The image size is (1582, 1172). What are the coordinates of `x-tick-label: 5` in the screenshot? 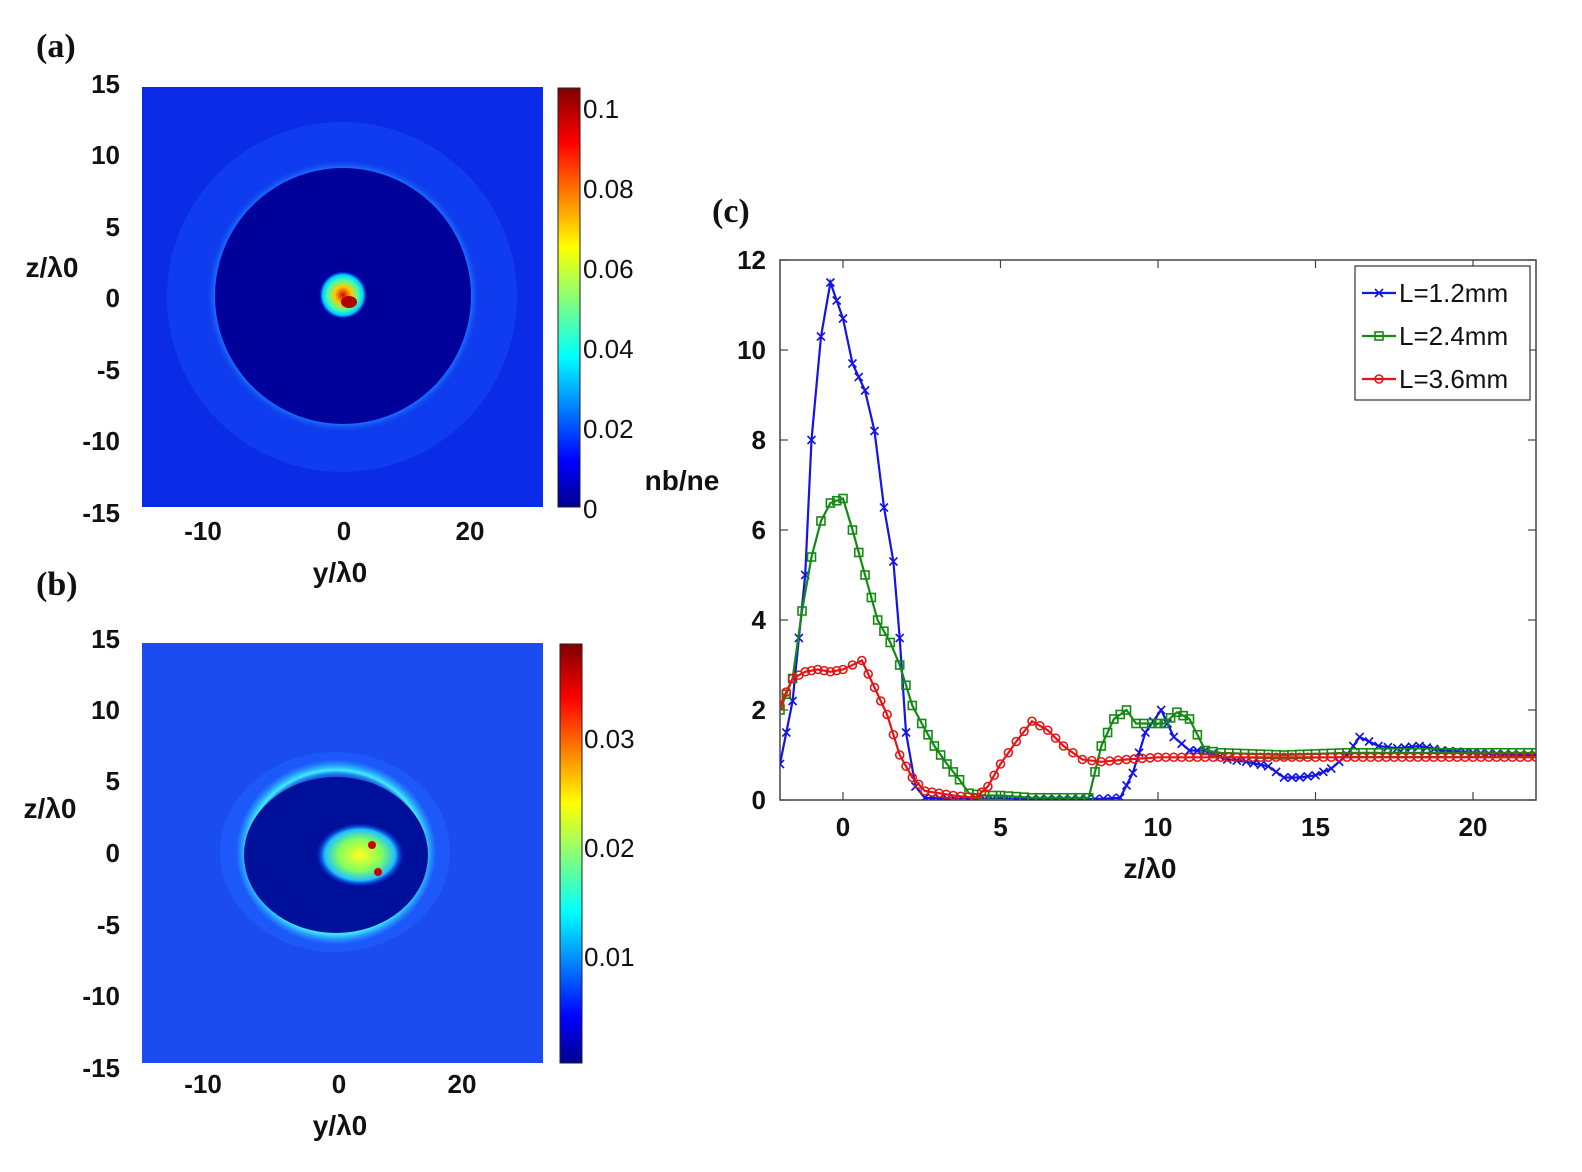 It's located at (1000, 827).